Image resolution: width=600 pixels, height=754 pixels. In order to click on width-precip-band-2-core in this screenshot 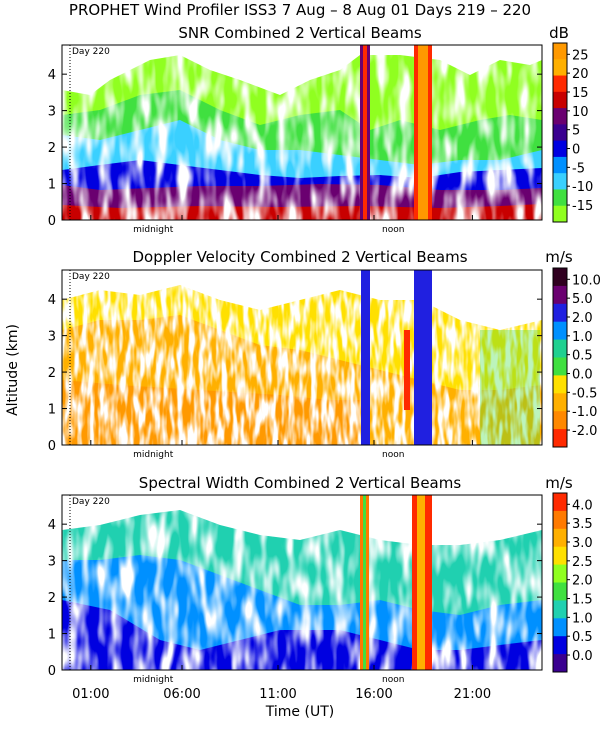, I will do `click(421, 582)`.